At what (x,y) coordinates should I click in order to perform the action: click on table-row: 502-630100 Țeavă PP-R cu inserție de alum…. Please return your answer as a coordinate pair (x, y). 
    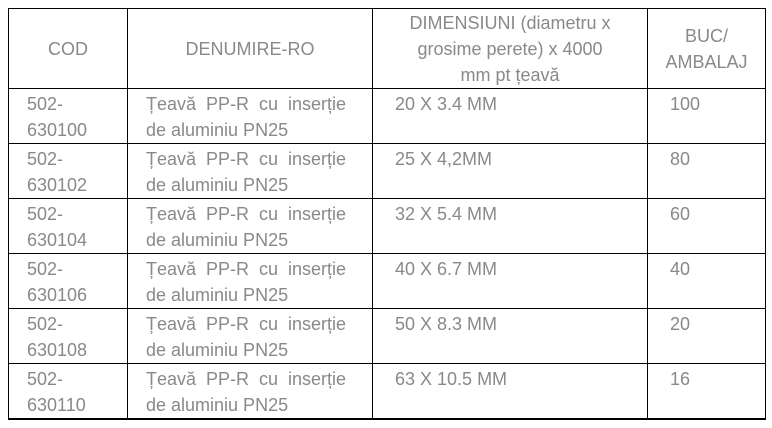
    Looking at the image, I should click on (387, 116).